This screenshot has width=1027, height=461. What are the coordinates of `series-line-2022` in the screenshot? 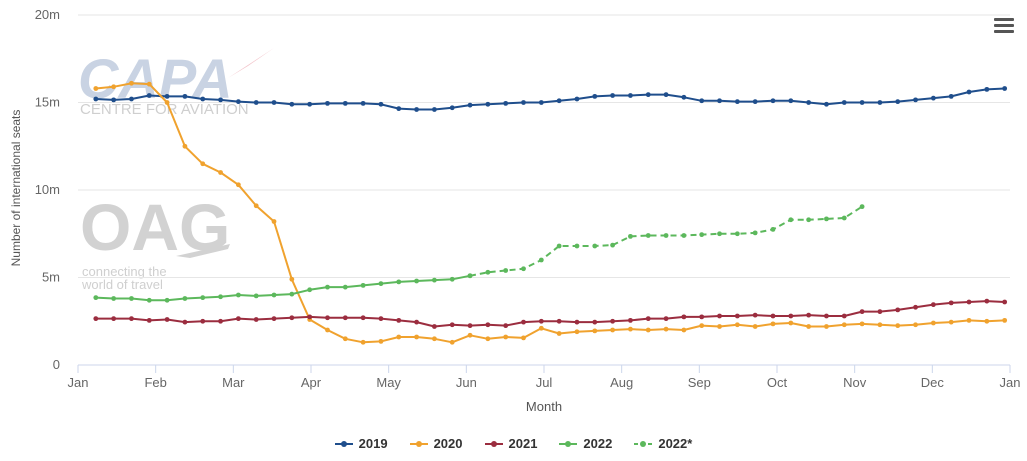 It's located at (283, 288).